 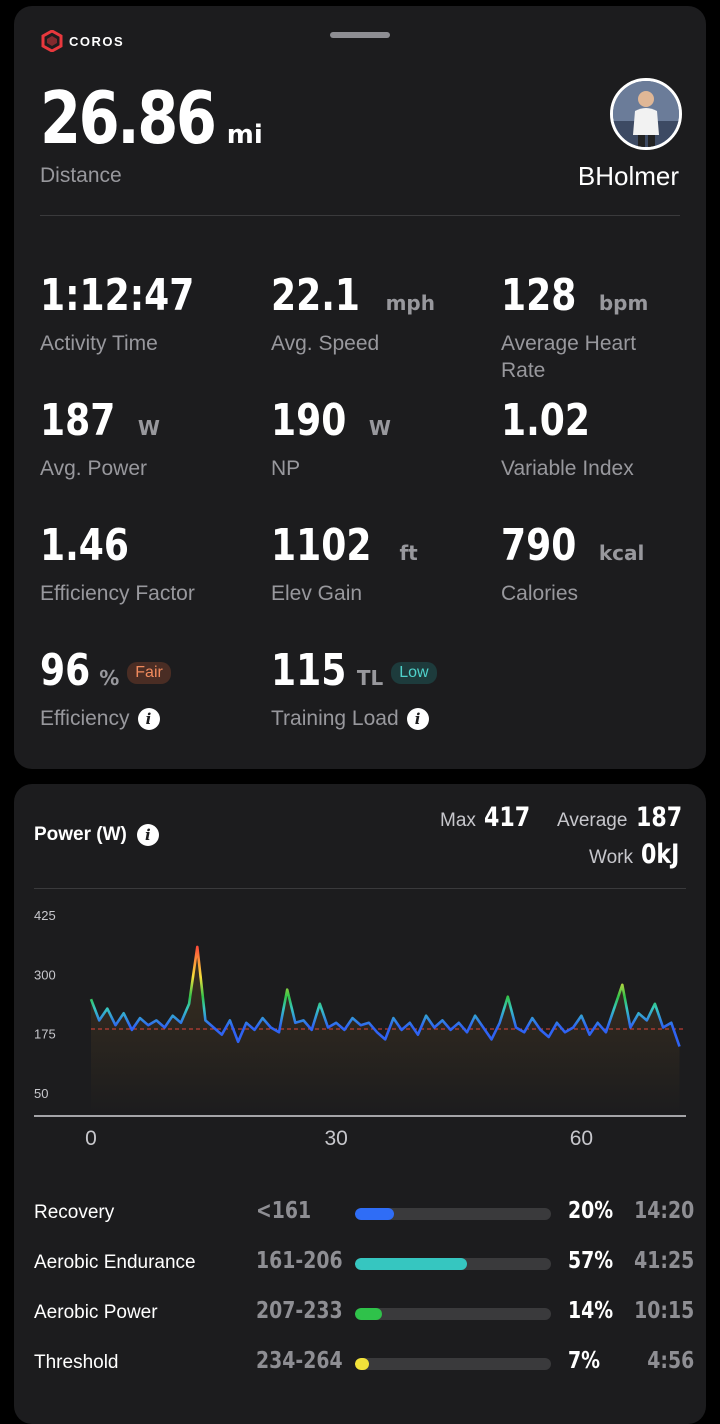 What do you see at coordinates (74, 1212) in the screenshot?
I see `zone-name: Recovery` at bounding box center [74, 1212].